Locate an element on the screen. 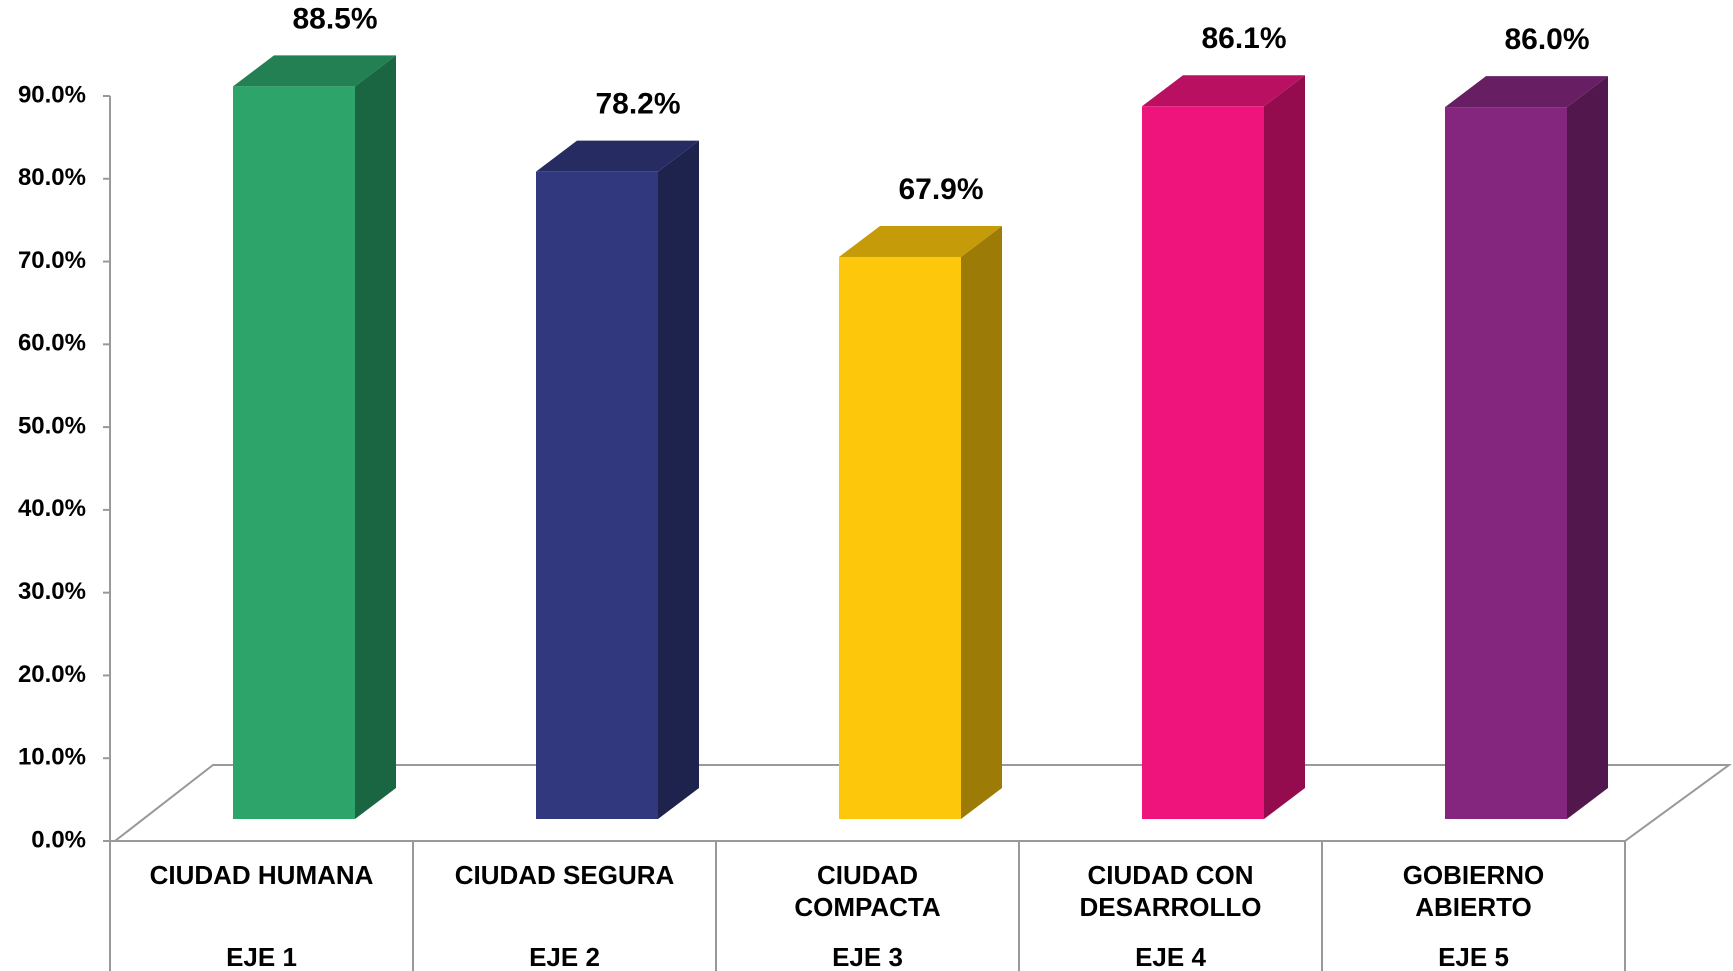  x-tick-label: CIUDAD SEGURA is located at coordinates (564, 875).